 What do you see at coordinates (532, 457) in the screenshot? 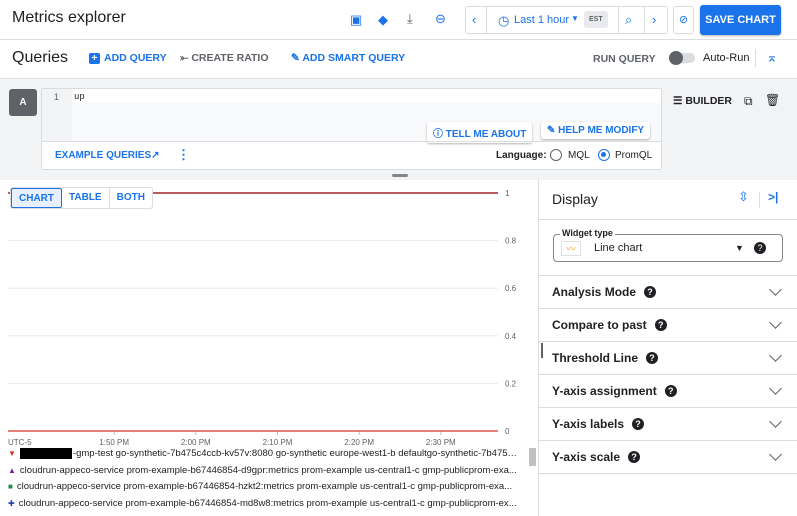
I see `legend-scrollbar` at bounding box center [532, 457].